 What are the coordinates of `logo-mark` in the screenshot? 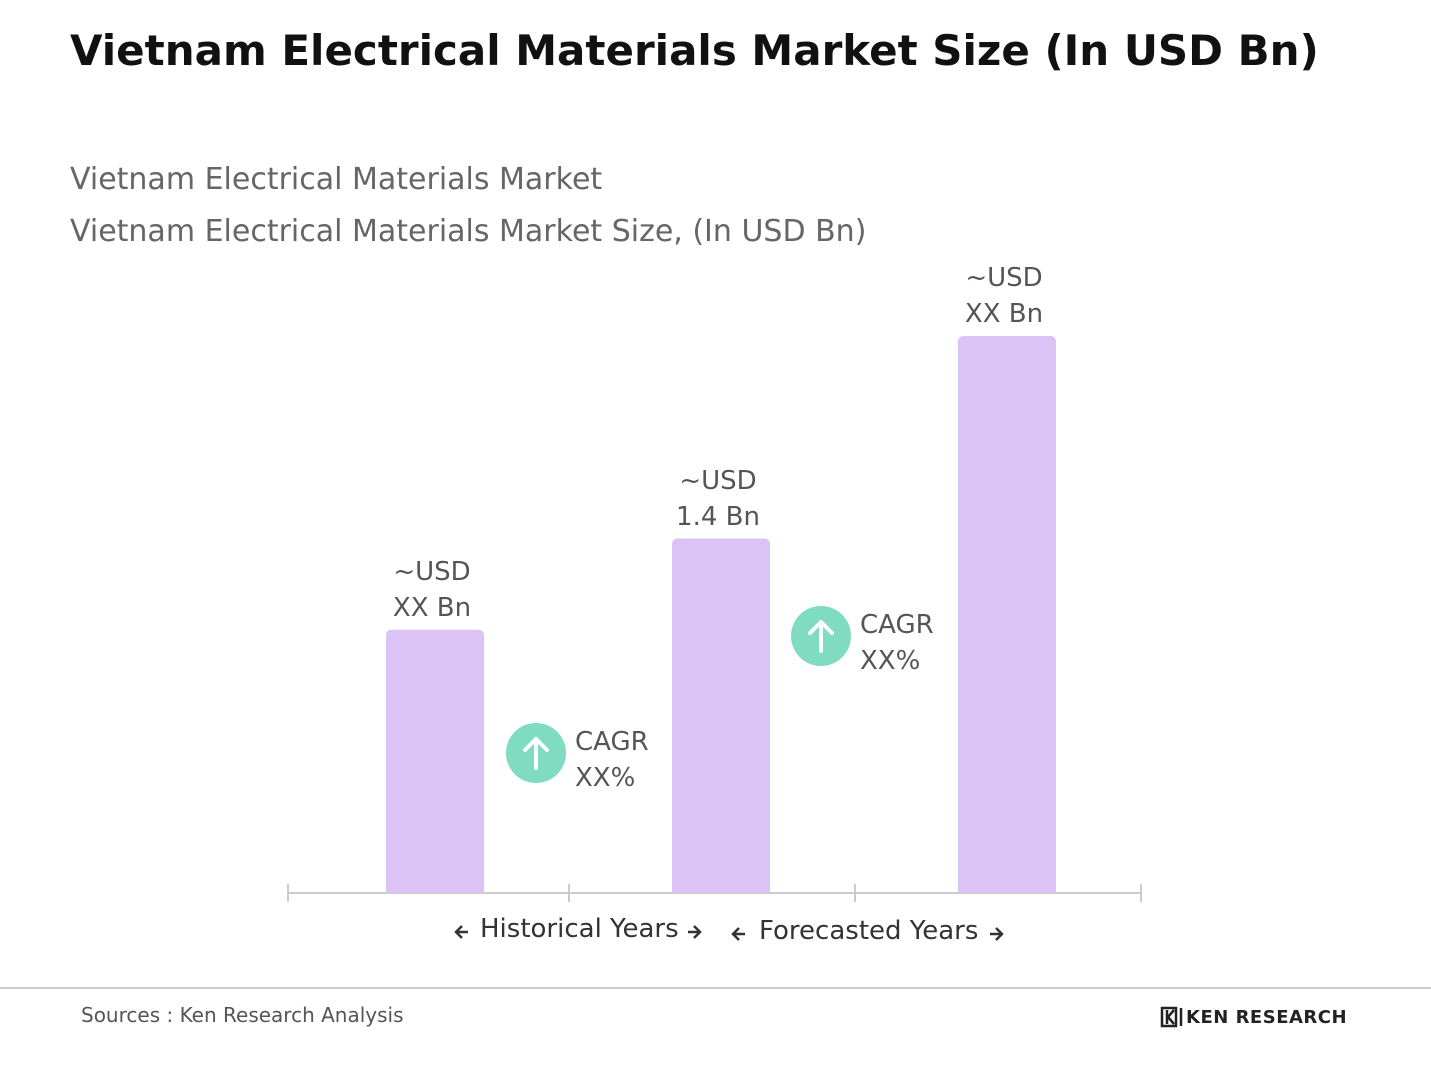 It's located at (1171, 1017).